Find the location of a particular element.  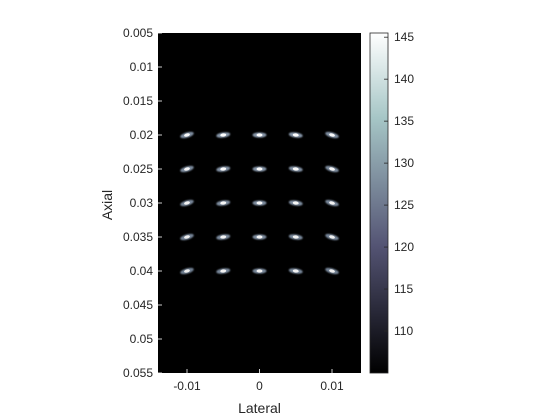

x-tick-label: 0.01 is located at coordinates (332, 386).